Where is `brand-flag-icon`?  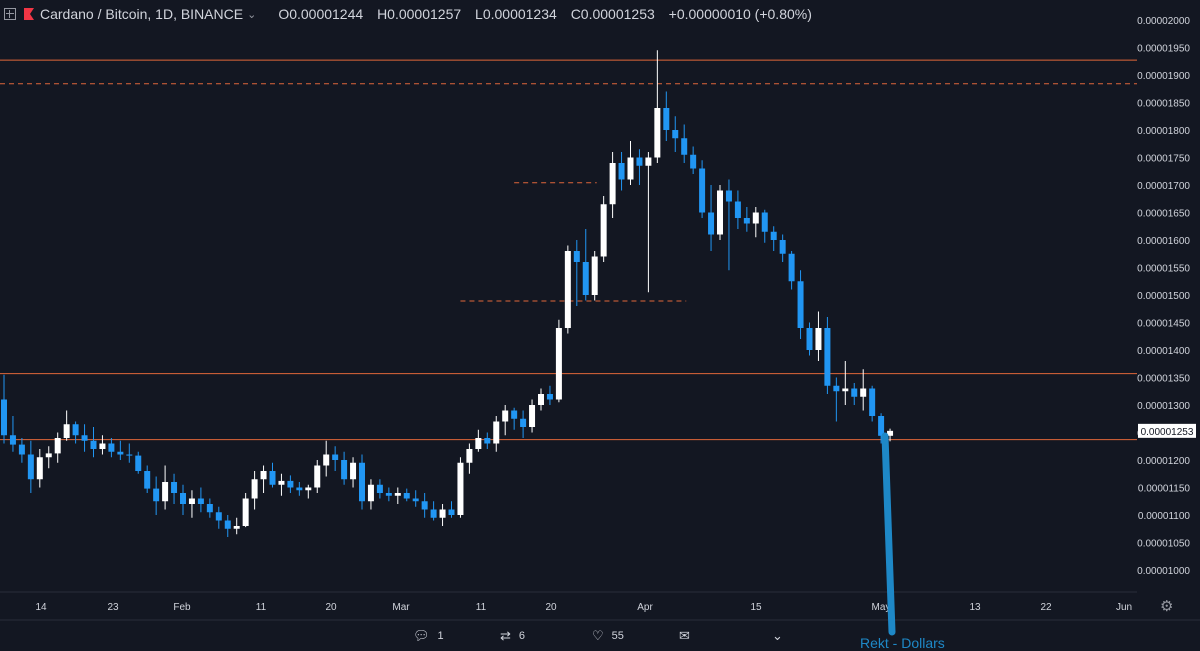 brand-flag-icon is located at coordinates (29, 14).